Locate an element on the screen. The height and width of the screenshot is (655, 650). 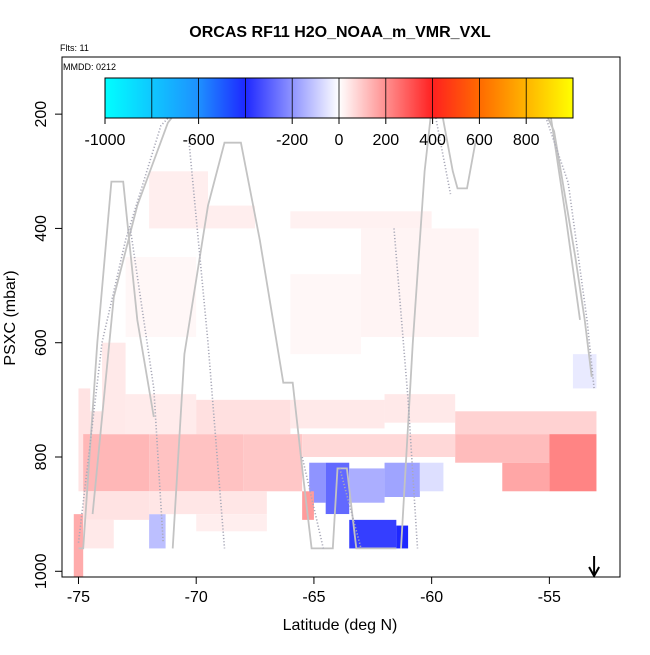
y-axis-label: PSXC (mbar) is located at coordinates (10, 317).